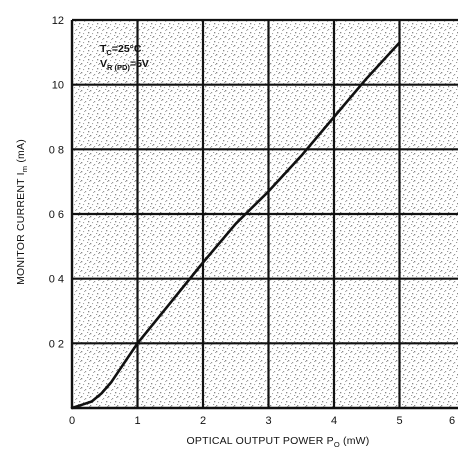 The image size is (458, 453). I want to click on x-tick-label-2: 2, so click(203, 421).